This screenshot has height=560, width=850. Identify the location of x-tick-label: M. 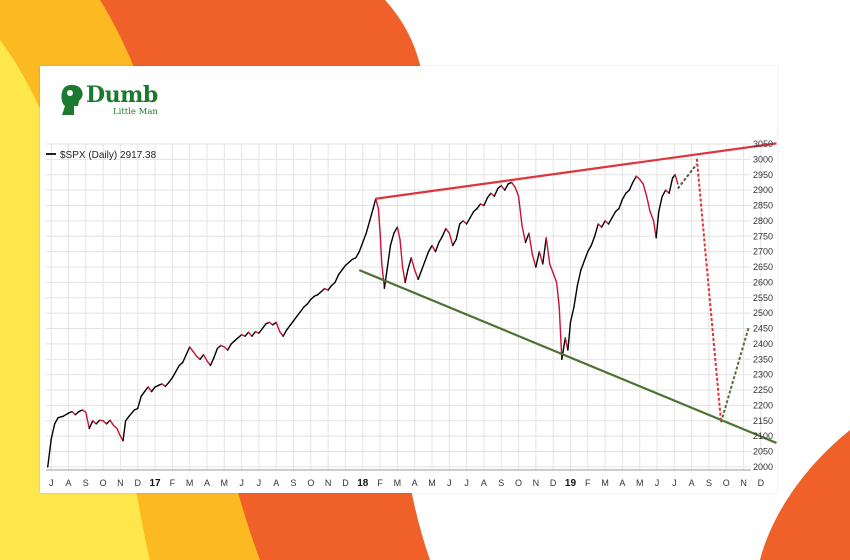
(640, 483).